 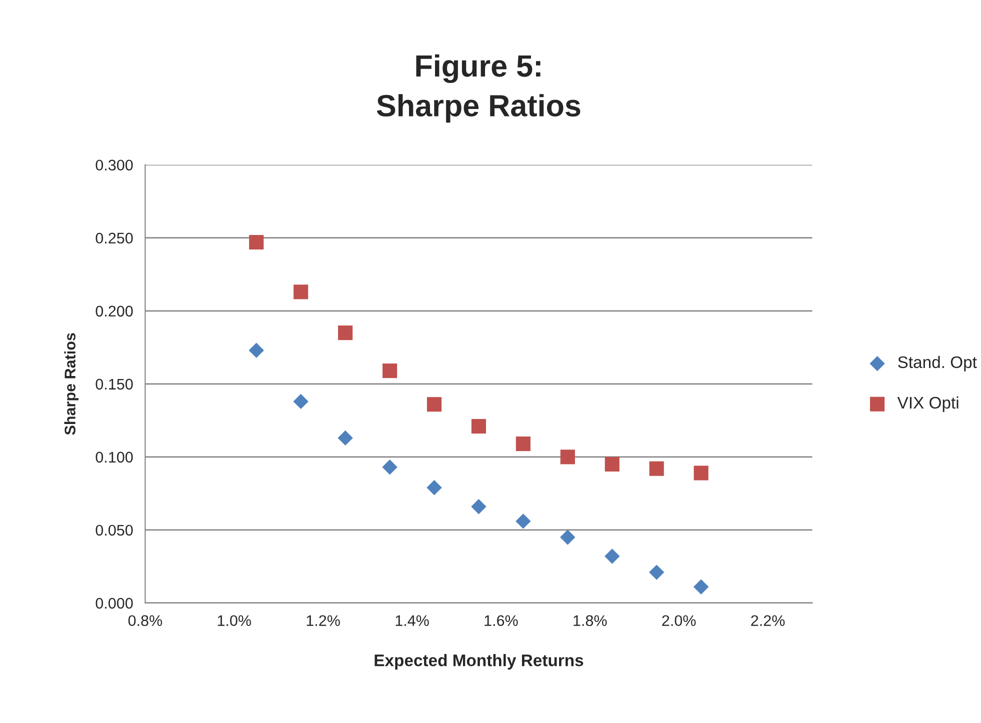 I want to click on y-tick-label: 0.250, so click(x=114, y=238).